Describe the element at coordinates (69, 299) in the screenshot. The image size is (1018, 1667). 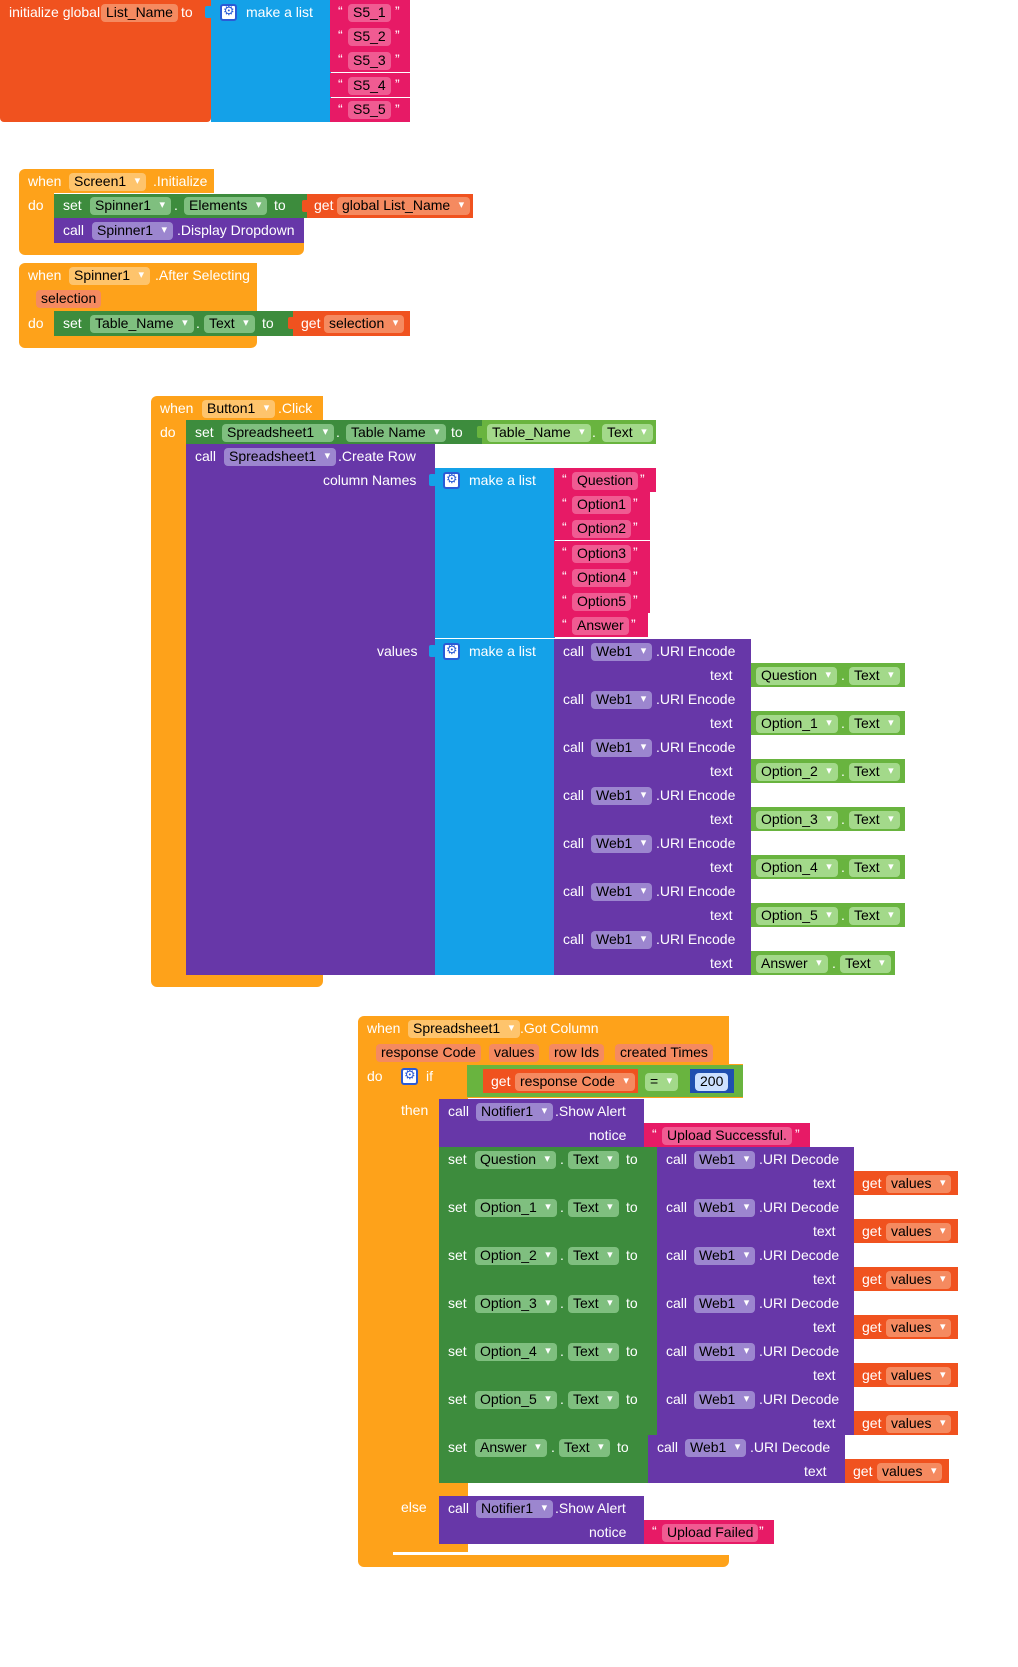
I see `event-param: selection` at that location.